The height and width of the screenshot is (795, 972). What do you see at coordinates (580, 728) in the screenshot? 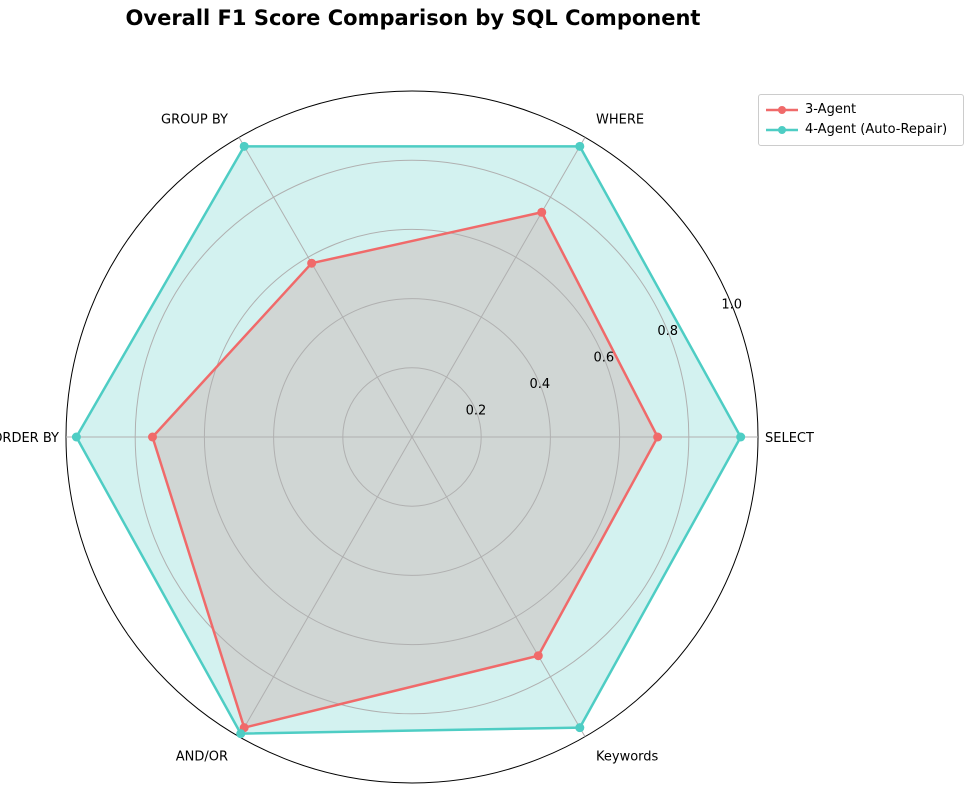
I see `point-4-agent-auto-repair-keywords` at bounding box center [580, 728].